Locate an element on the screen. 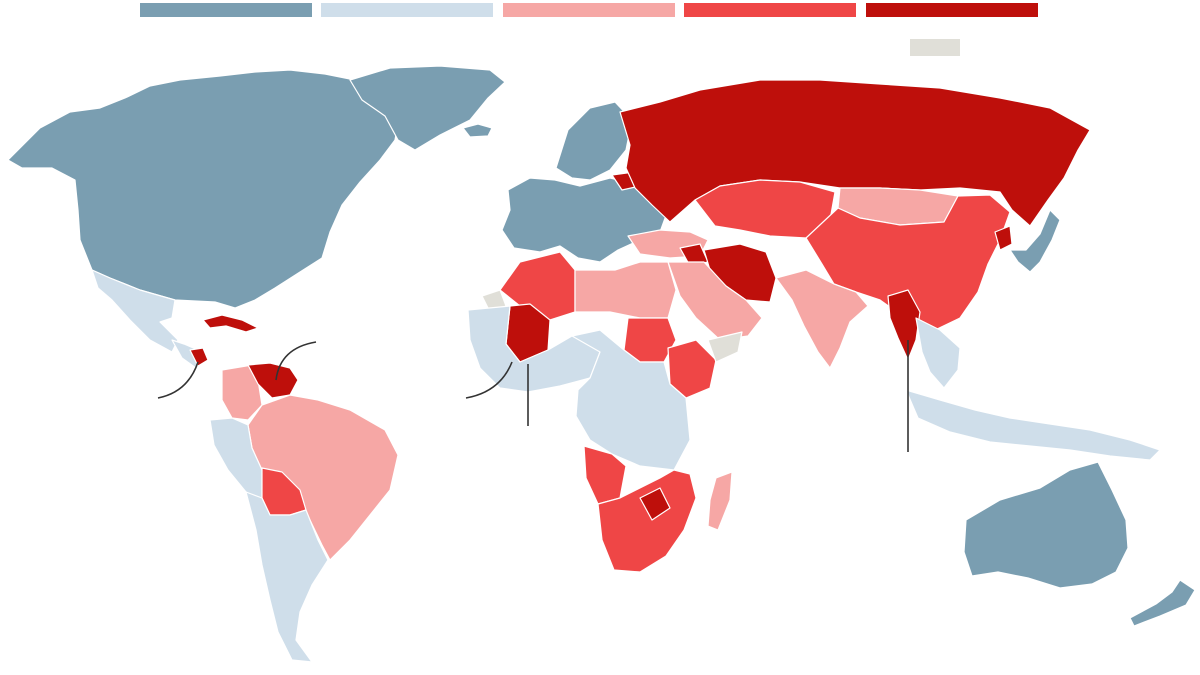 Image resolution: width=1200 pixels, height=675 pixels. arabian-peninsula is located at coordinates (715, 301).